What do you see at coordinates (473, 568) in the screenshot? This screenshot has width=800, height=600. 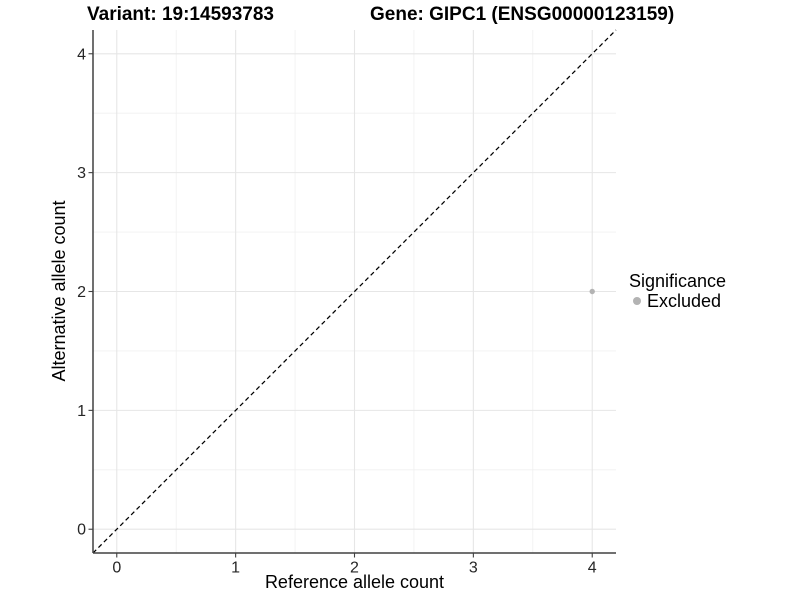 I see `x-tick-label: 3` at bounding box center [473, 568].